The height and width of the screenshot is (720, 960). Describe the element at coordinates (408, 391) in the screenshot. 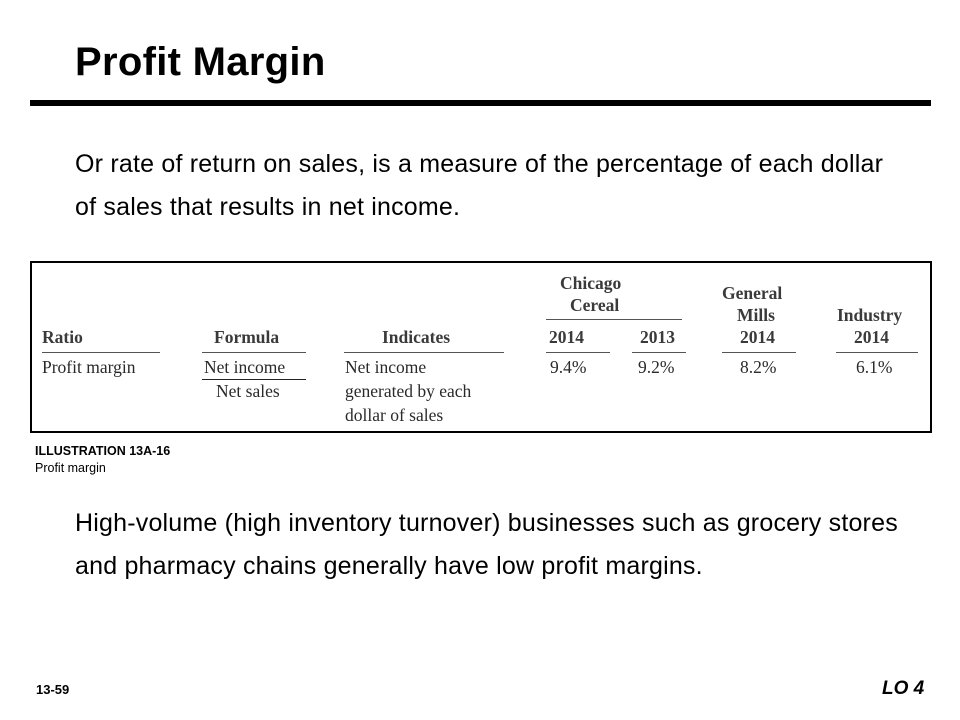

I see `indicates-line2: generated by each` at that location.